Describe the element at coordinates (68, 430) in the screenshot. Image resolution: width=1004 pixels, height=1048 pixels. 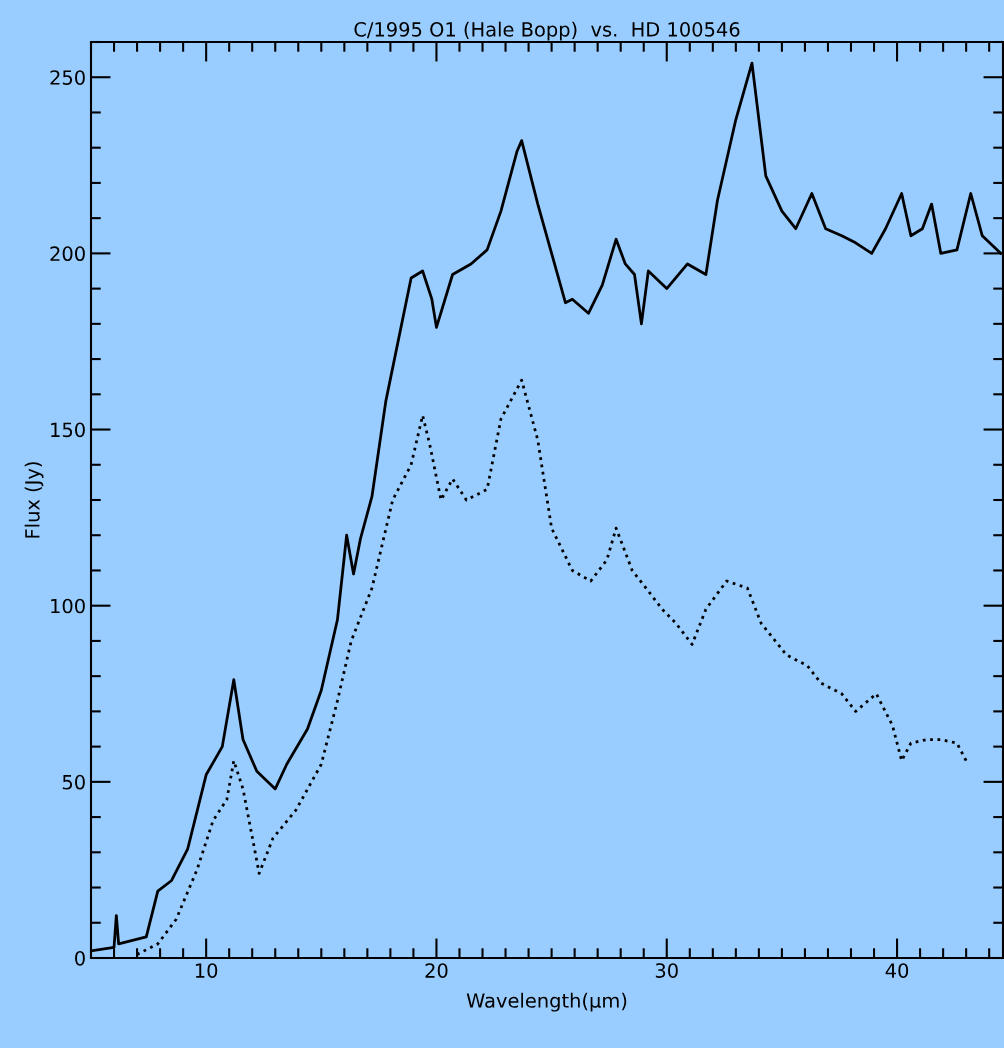
I see `y-tick-label: 150` at that location.